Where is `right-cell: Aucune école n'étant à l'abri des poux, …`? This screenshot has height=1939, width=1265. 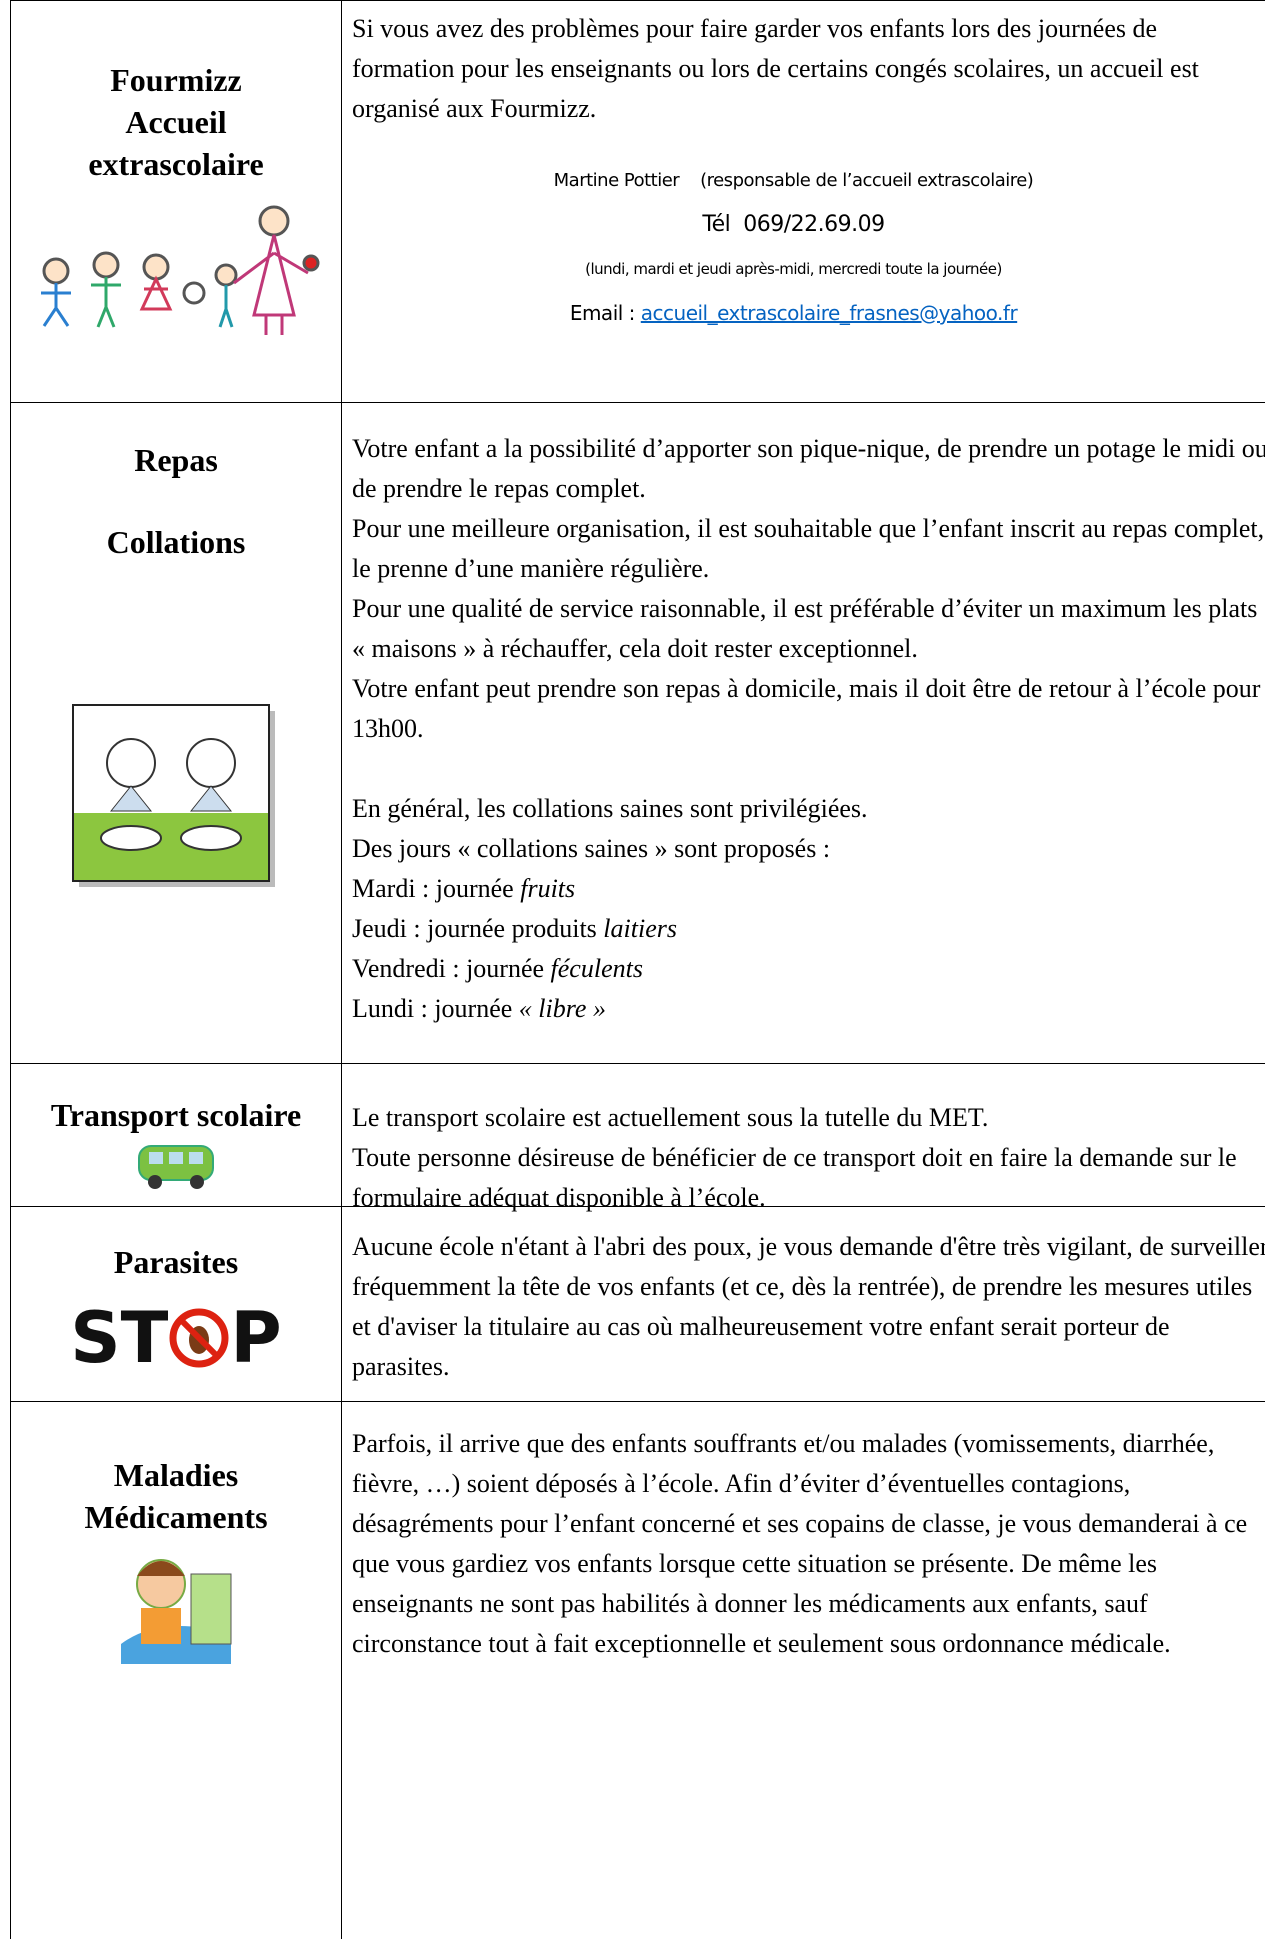 right-cell: Aucune école n'étant à l'abri des poux, … is located at coordinates (808, 1304).